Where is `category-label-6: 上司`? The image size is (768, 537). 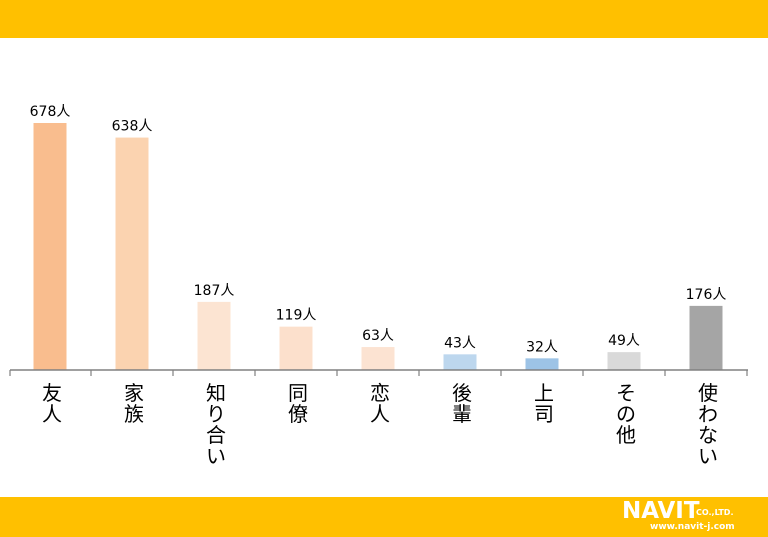
category-label-6: 上司 is located at coordinates (544, 403).